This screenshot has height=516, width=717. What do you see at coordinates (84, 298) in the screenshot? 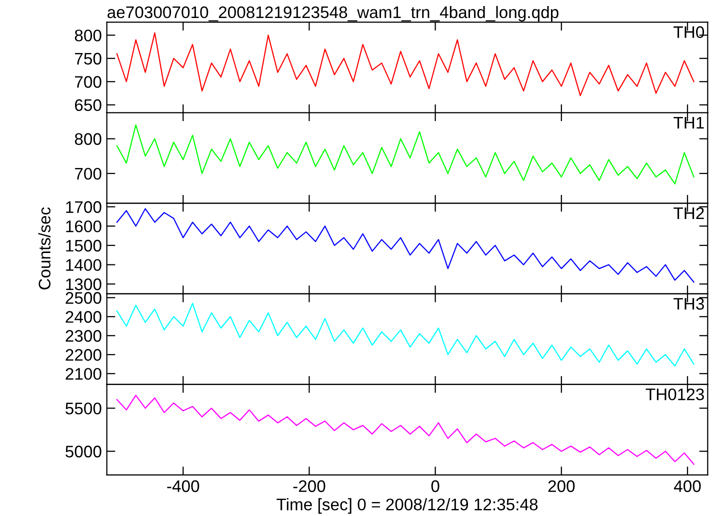
I see `y-tick-label: 2500` at bounding box center [84, 298].